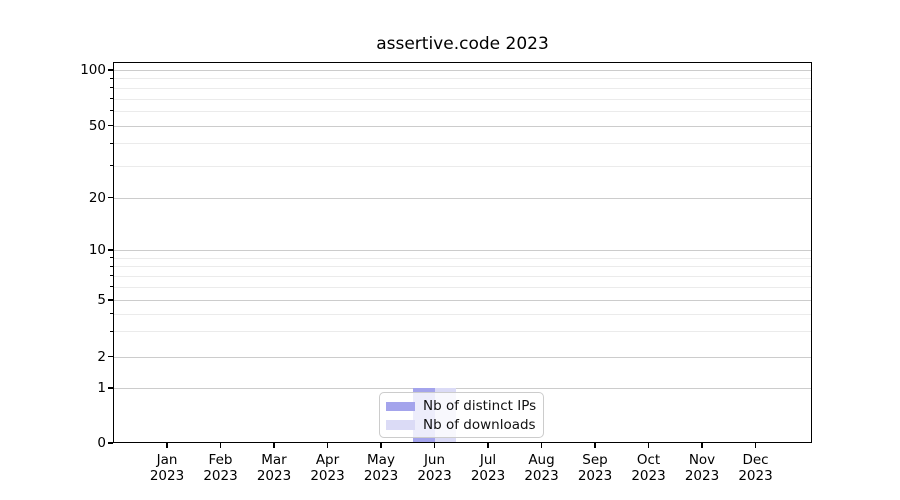  I want to click on x-tick-label: Apr 2023, so click(328, 468).